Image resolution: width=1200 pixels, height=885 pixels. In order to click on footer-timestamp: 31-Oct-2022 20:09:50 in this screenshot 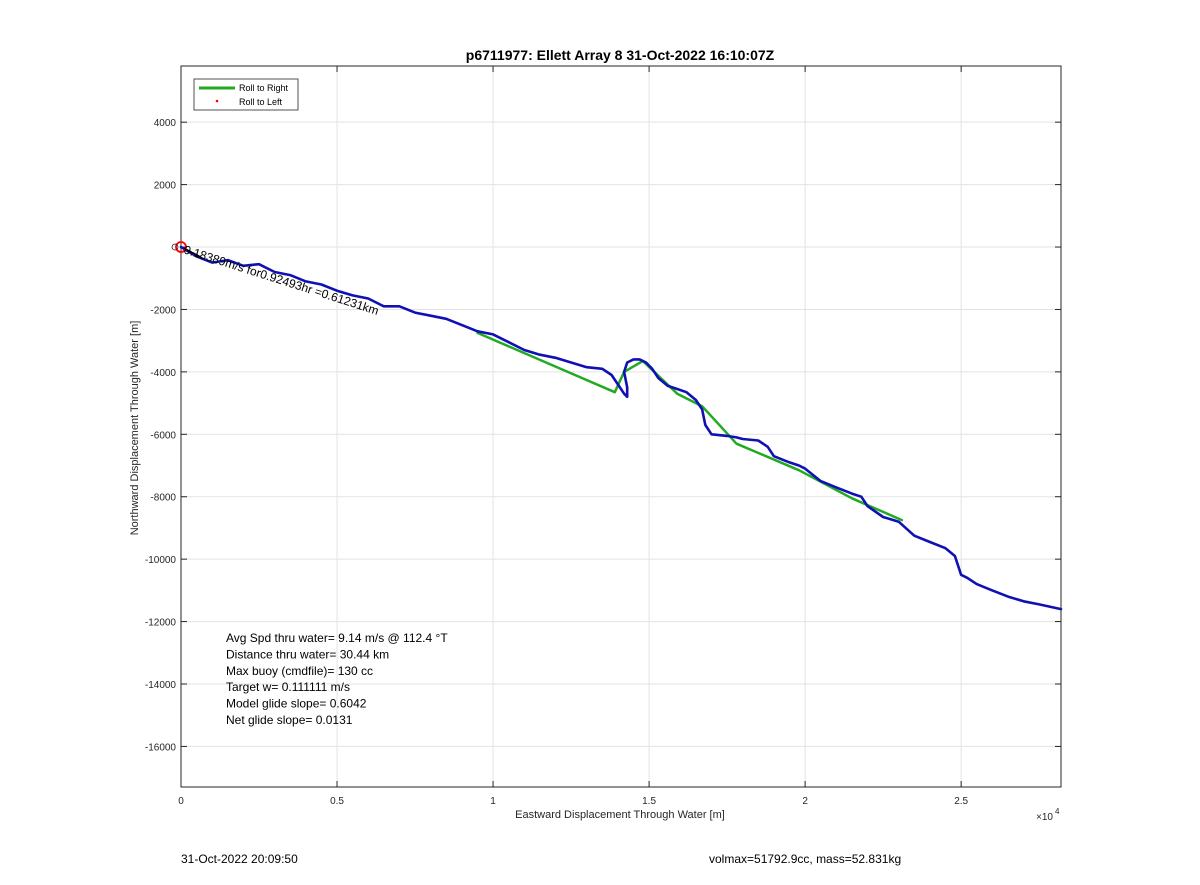, I will do `click(239, 859)`.